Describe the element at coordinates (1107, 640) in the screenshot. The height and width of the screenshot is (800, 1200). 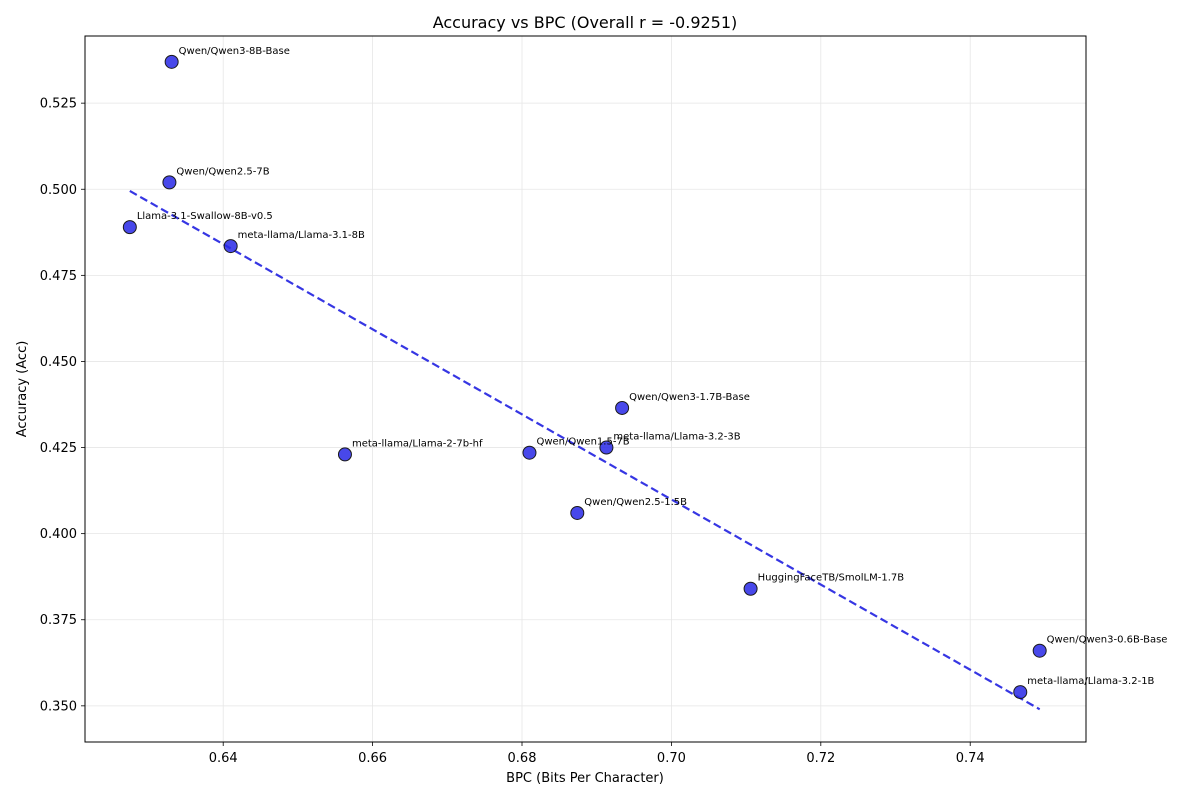
I see `point-label: Qwen/Qwen3-0.6B-Base` at that location.